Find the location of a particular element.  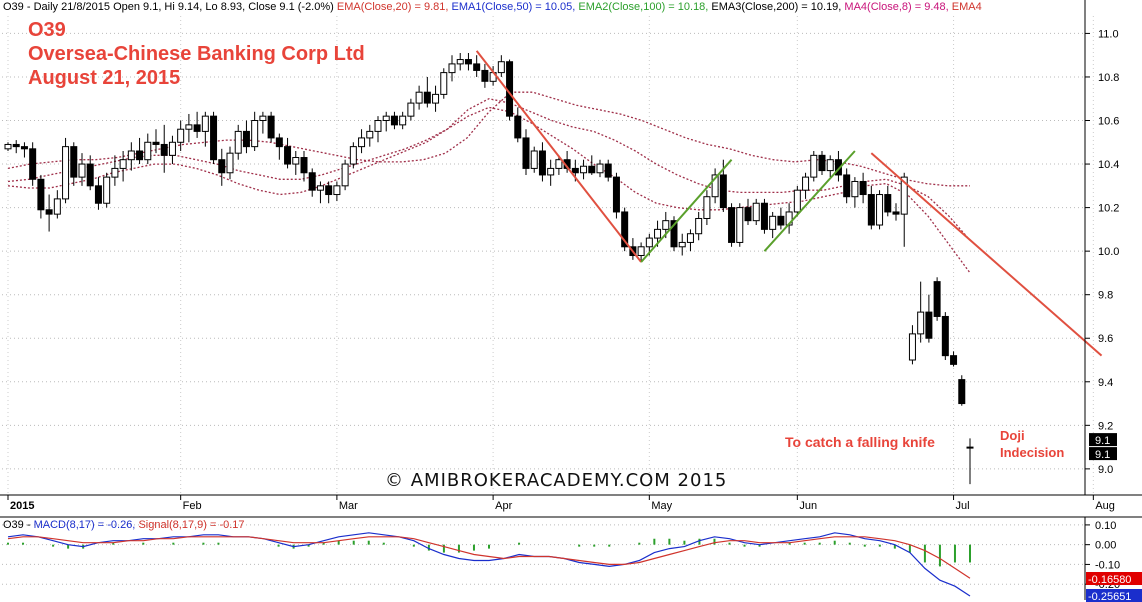

time-tick-label: Apr is located at coordinates (503, 506).